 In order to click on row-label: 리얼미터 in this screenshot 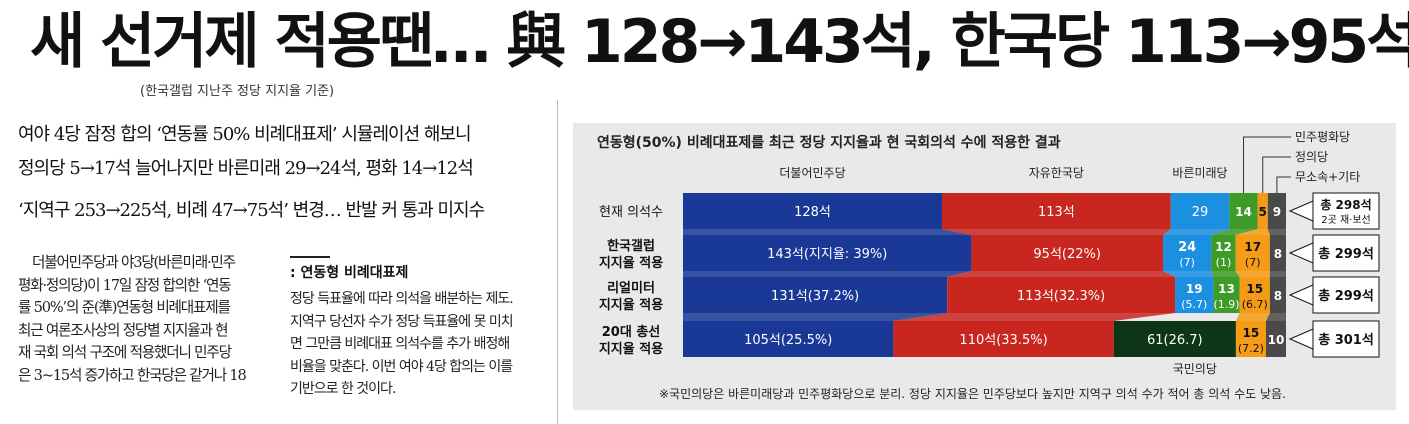, I will do `click(631, 288)`.